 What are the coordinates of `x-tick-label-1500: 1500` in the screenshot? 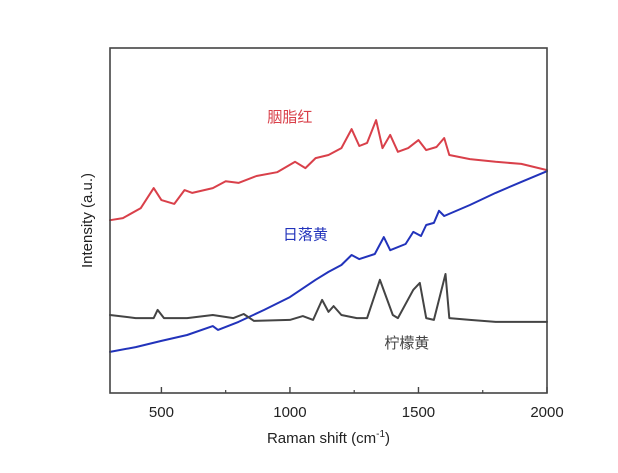 It's located at (418, 412).